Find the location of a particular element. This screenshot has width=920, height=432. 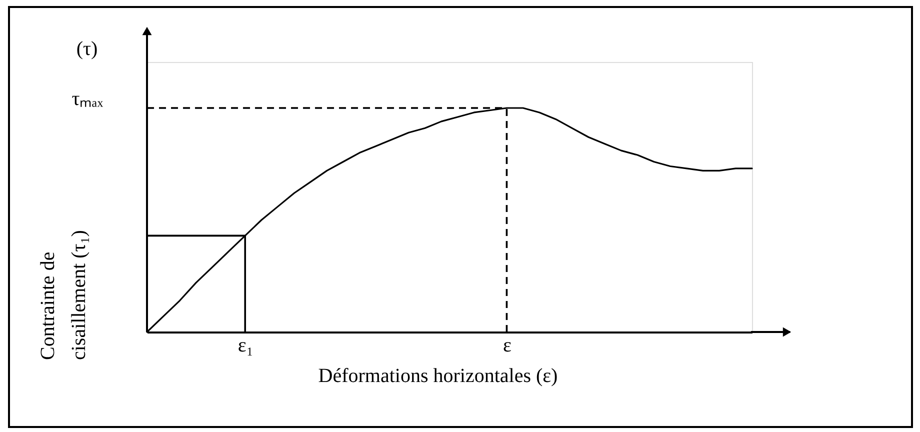

x-tick-label: ε₁ is located at coordinates (246, 345).